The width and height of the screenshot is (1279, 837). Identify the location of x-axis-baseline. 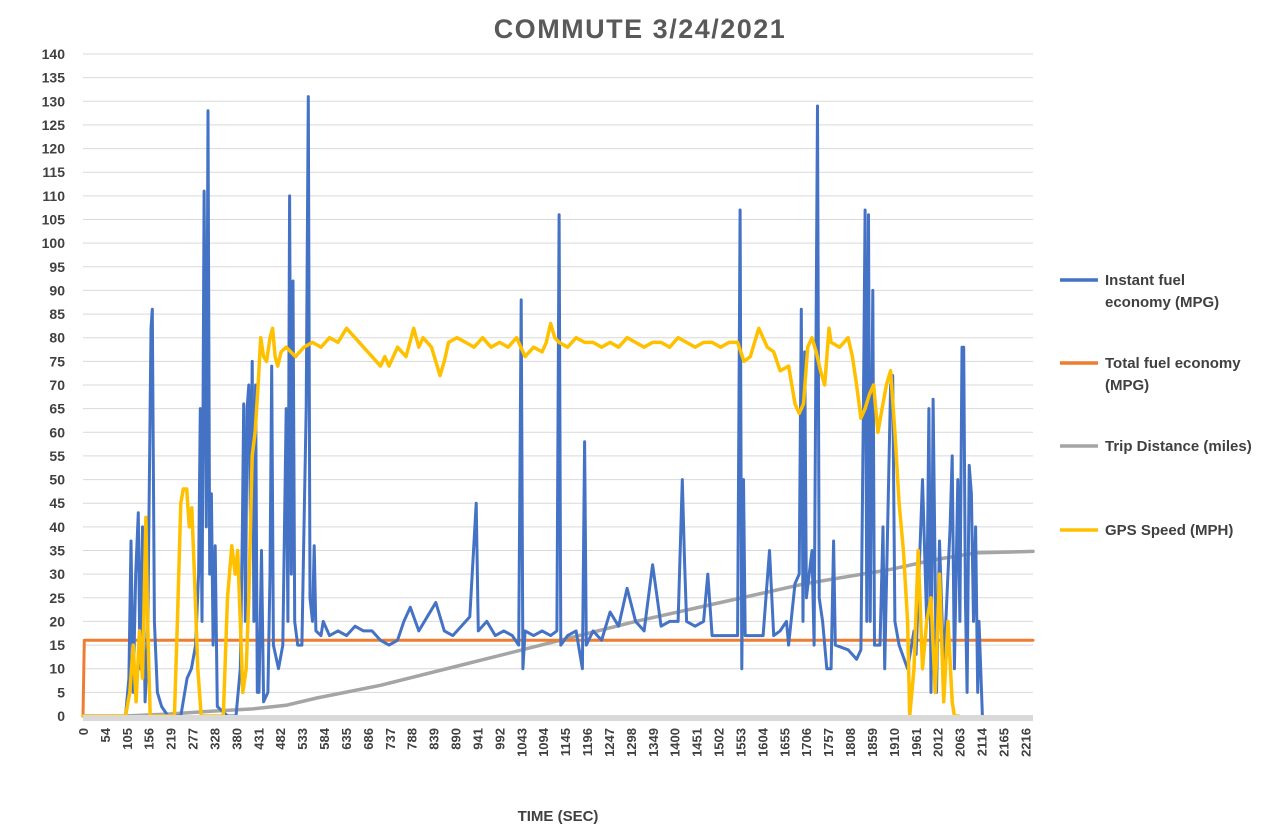
(558, 718).